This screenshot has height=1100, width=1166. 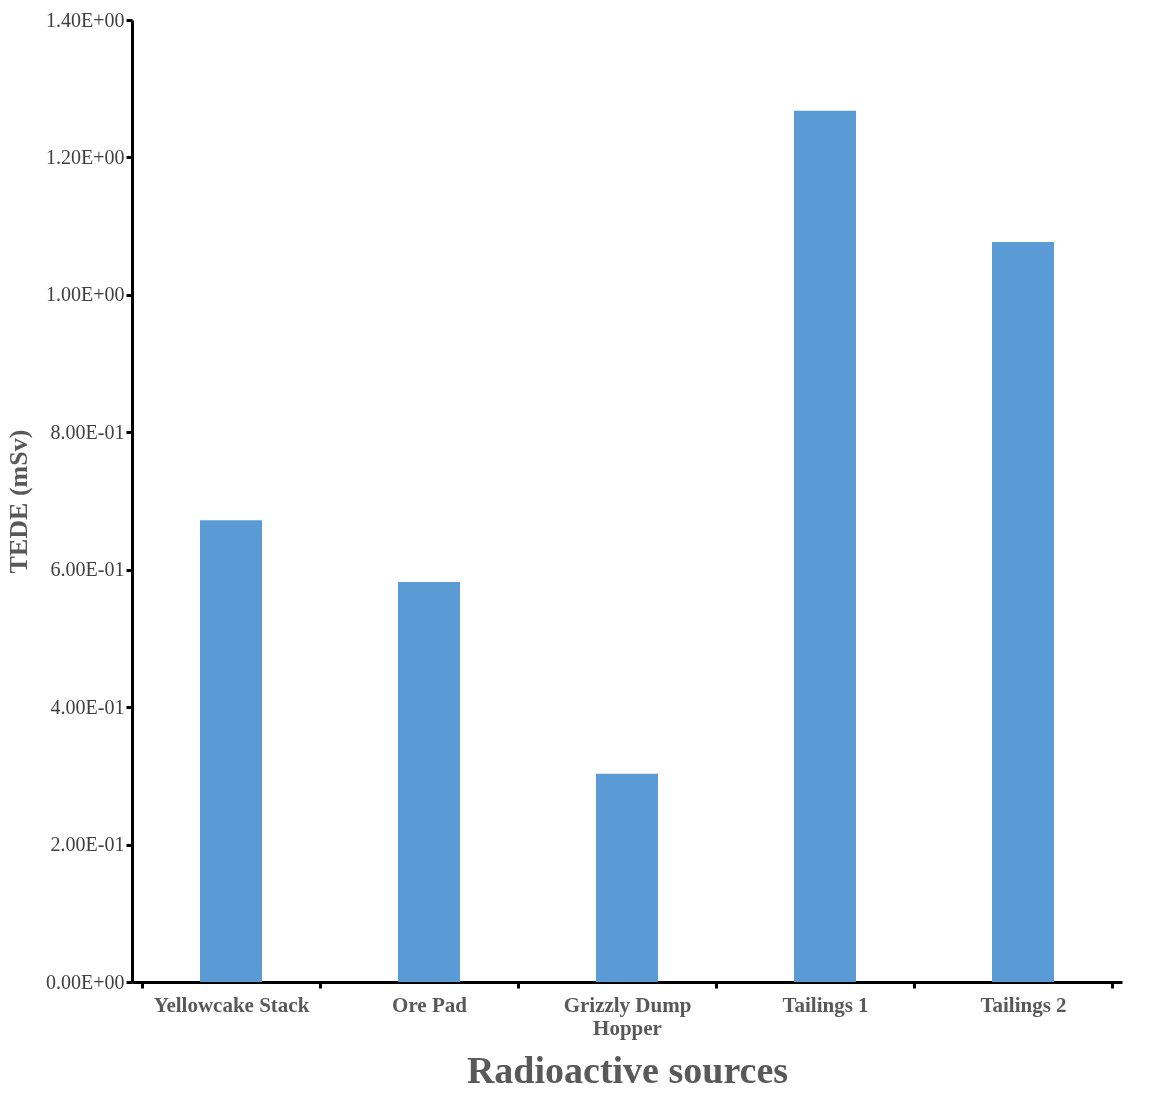 I want to click on y-tick-label: 4.00E-01, so click(x=87, y=706).